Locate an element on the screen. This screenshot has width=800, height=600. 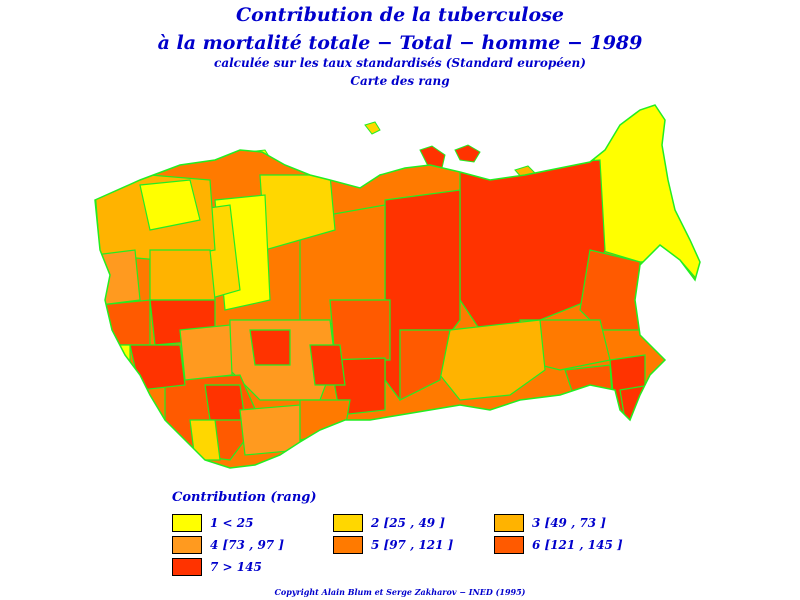
legend-title: Contribution (rang) is located at coordinates (244, 497).